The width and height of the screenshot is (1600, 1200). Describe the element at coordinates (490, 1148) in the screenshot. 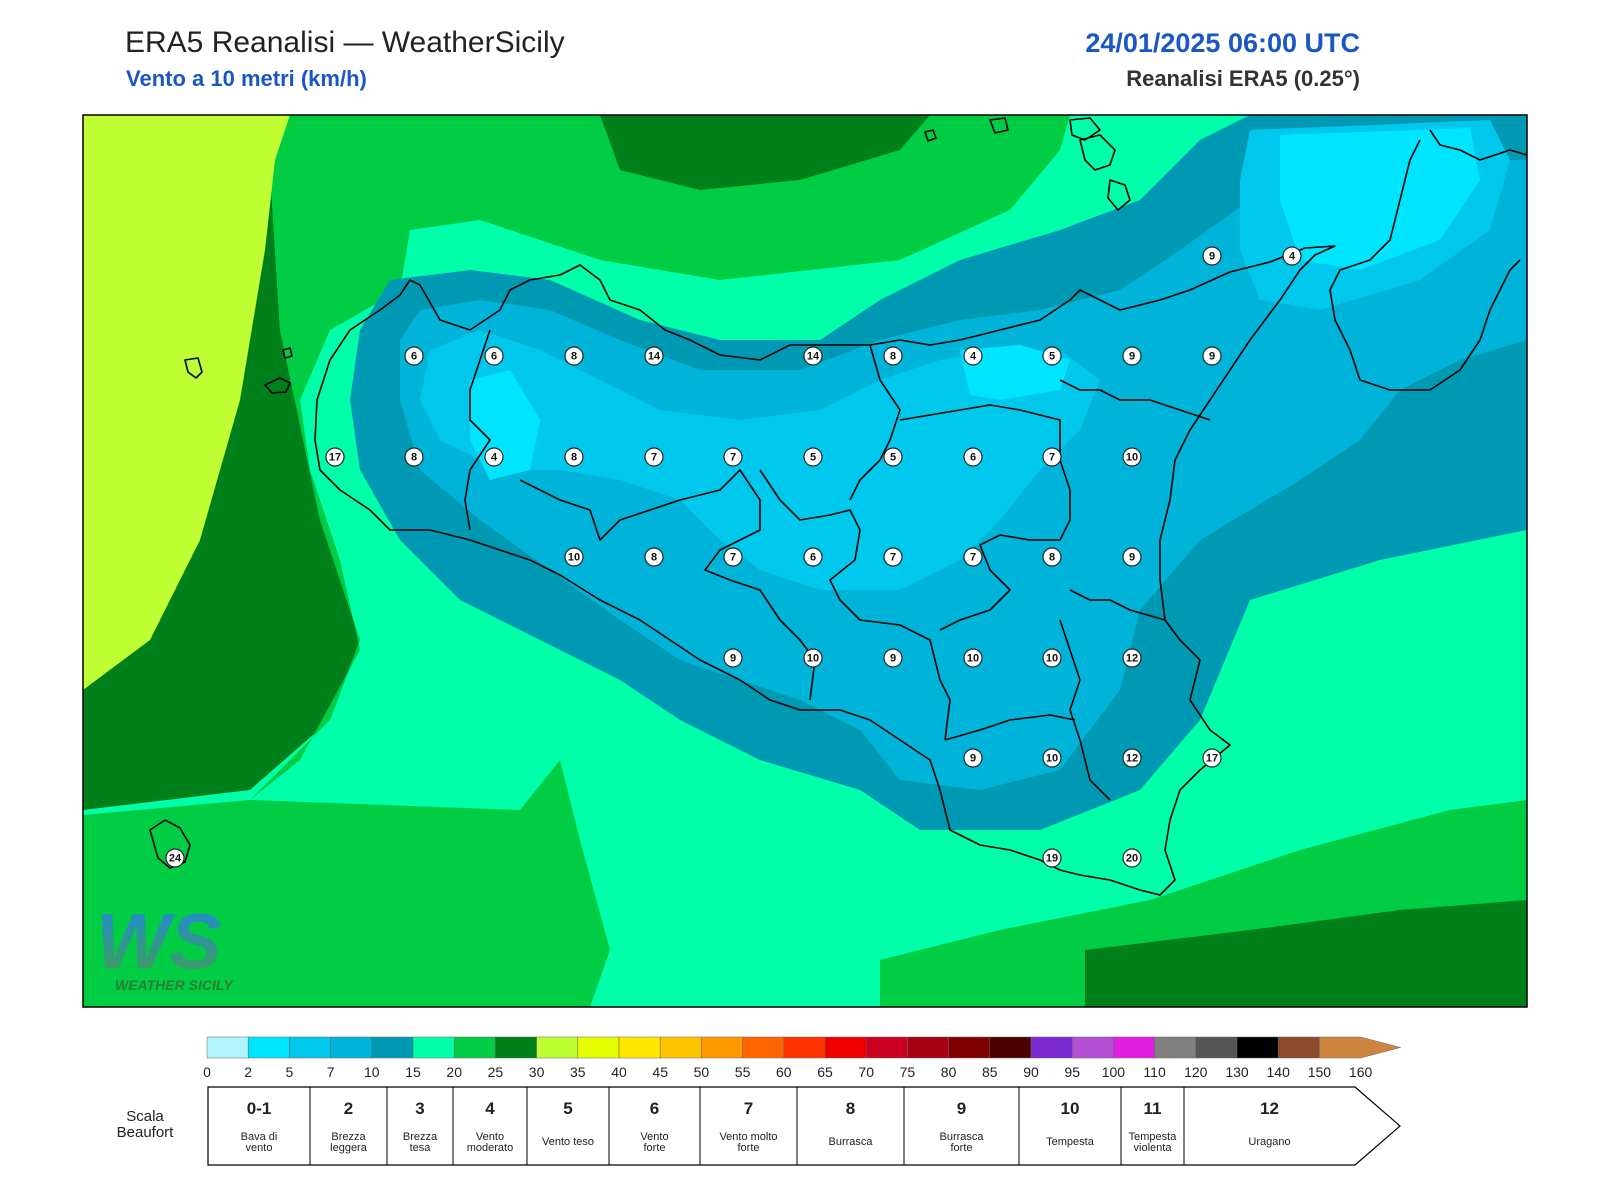

I see `beaufort-desc: moderato` at that location.